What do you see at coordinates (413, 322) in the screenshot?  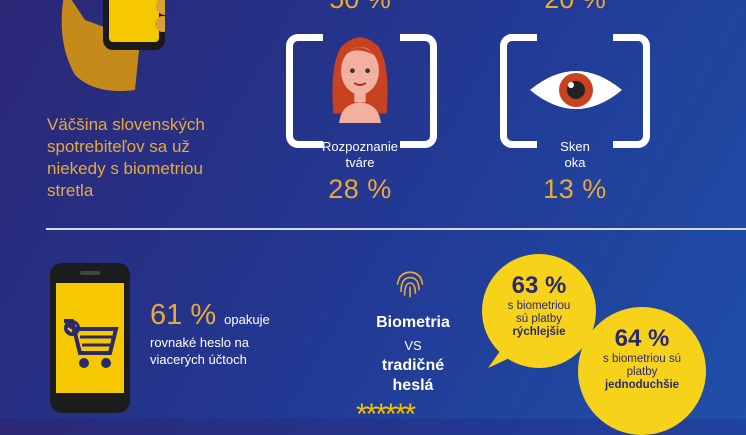 I see `biometria-label: Biometria` at bounding box center [413, 322].